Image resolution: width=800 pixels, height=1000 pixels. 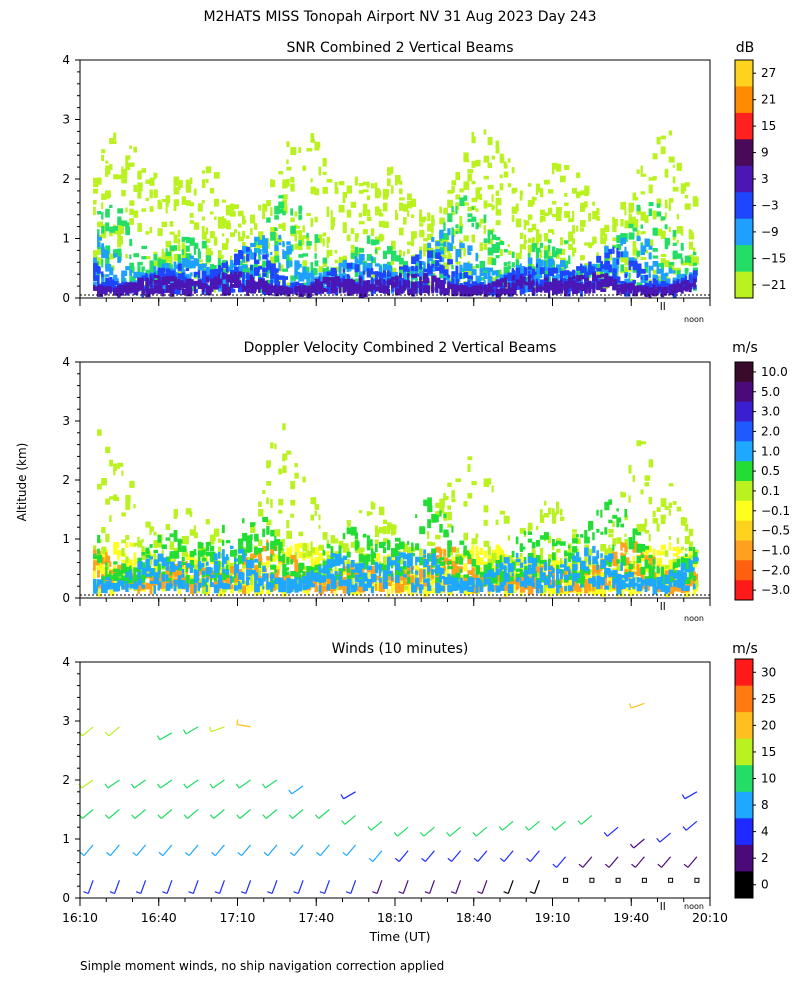 I want to click on y-tick-label: 4, so click(x=66, y=60).